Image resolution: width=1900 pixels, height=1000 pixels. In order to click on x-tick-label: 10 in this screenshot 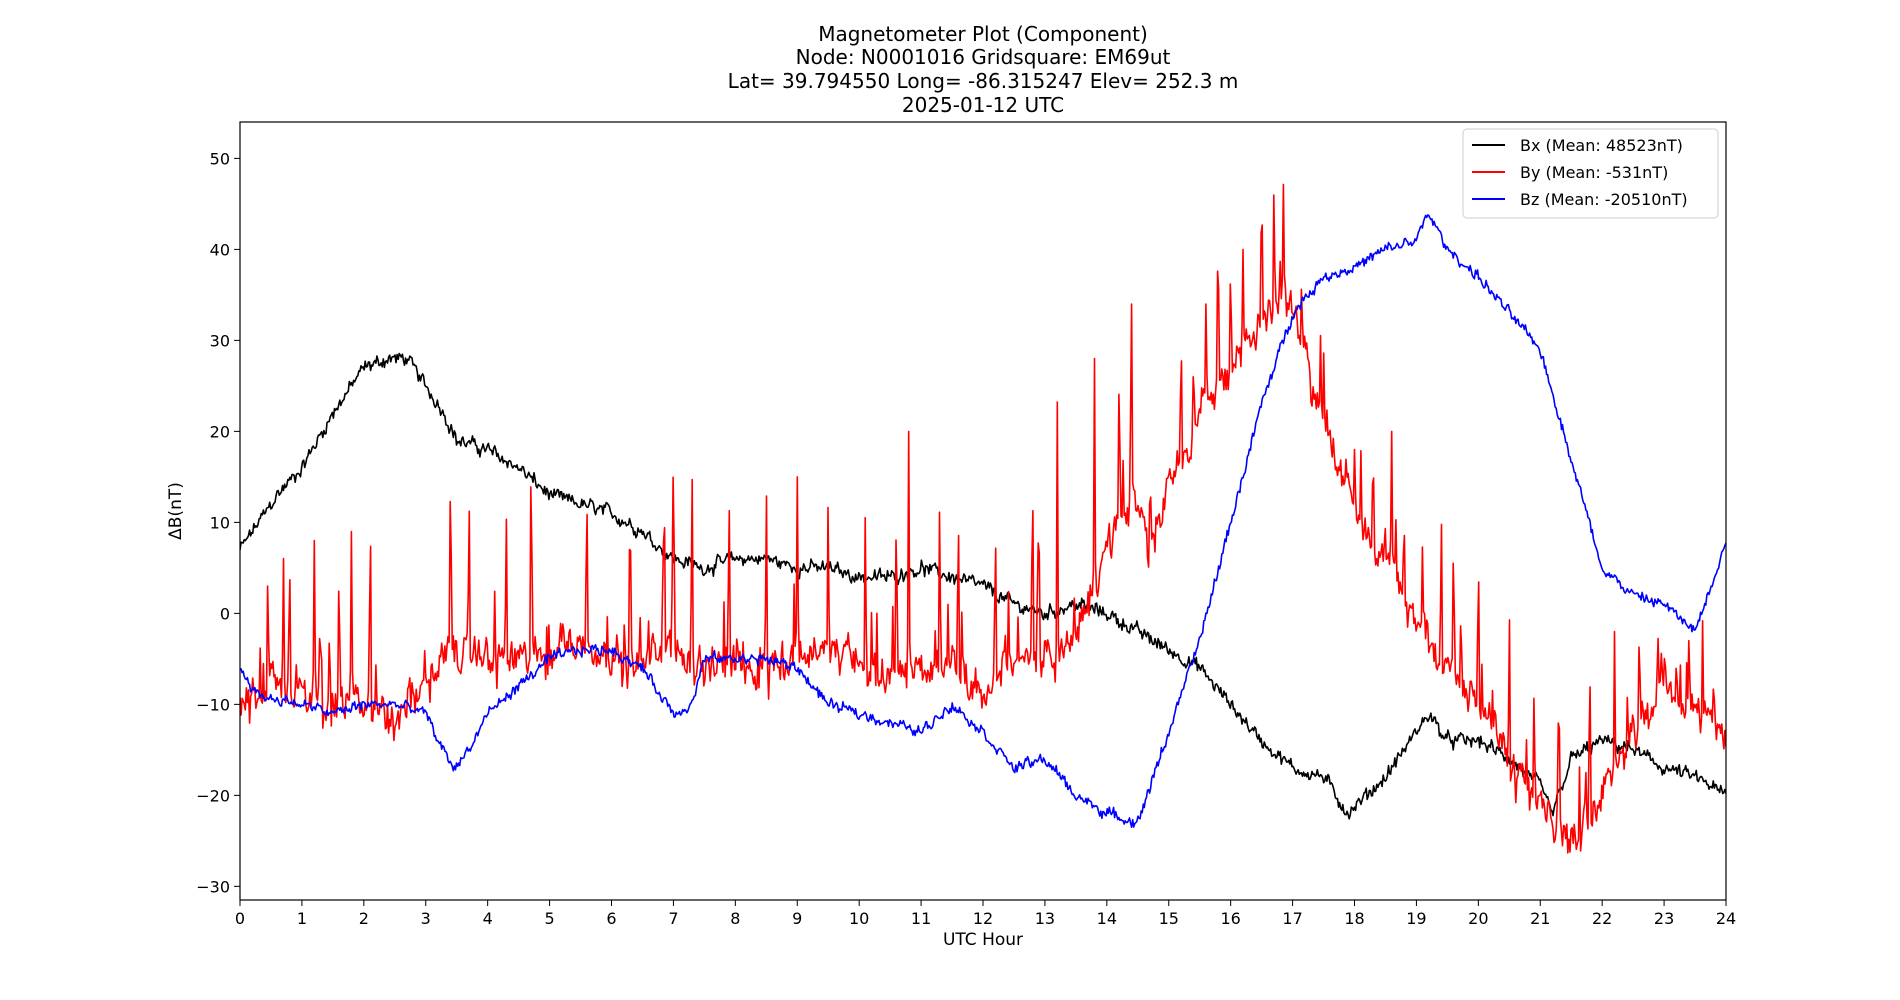, I will do `click(859, 918)`.